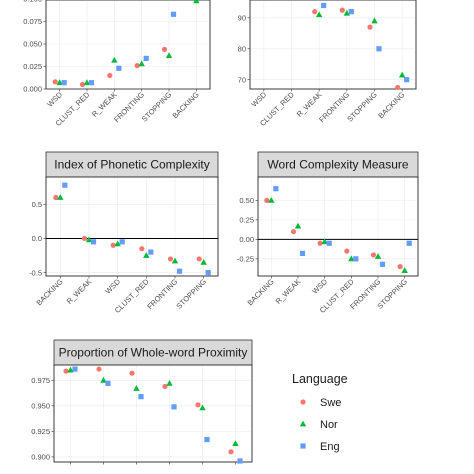 This screenshot has width=474, height=474. I want to click on y-tick-label: 0.025, so click(32, 66).